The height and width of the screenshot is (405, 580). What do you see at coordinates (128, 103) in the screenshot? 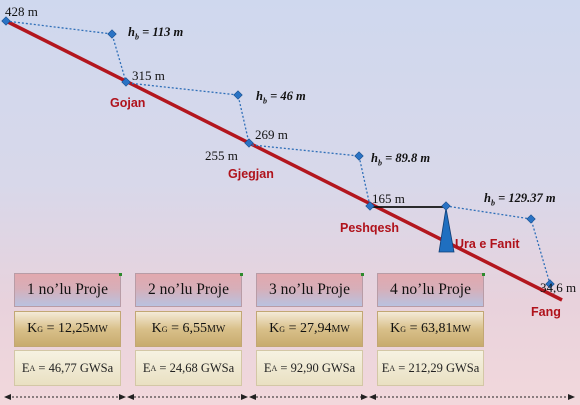
I see `place-gojan: Gojan` at bounding box center [128, 103].